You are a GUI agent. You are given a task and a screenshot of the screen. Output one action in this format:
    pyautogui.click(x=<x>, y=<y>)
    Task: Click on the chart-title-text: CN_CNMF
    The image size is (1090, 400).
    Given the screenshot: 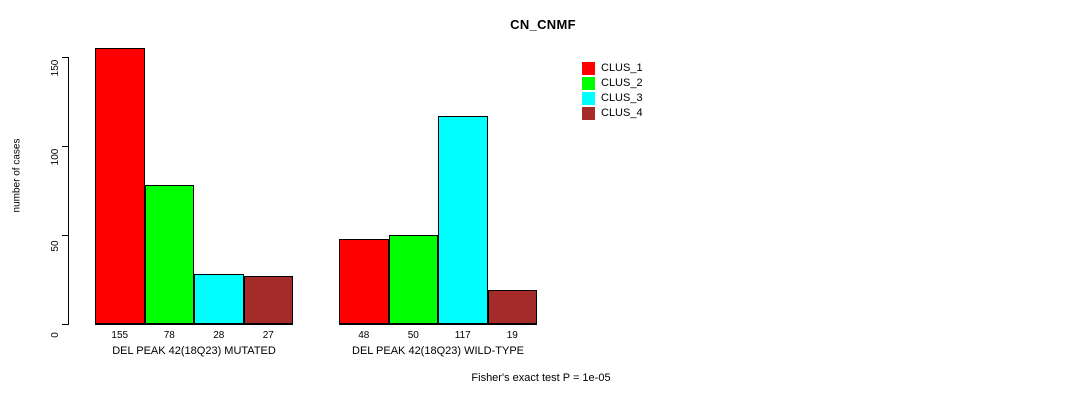 What is the action you would take?
    pyautogui.click(x=543, y=24)
    